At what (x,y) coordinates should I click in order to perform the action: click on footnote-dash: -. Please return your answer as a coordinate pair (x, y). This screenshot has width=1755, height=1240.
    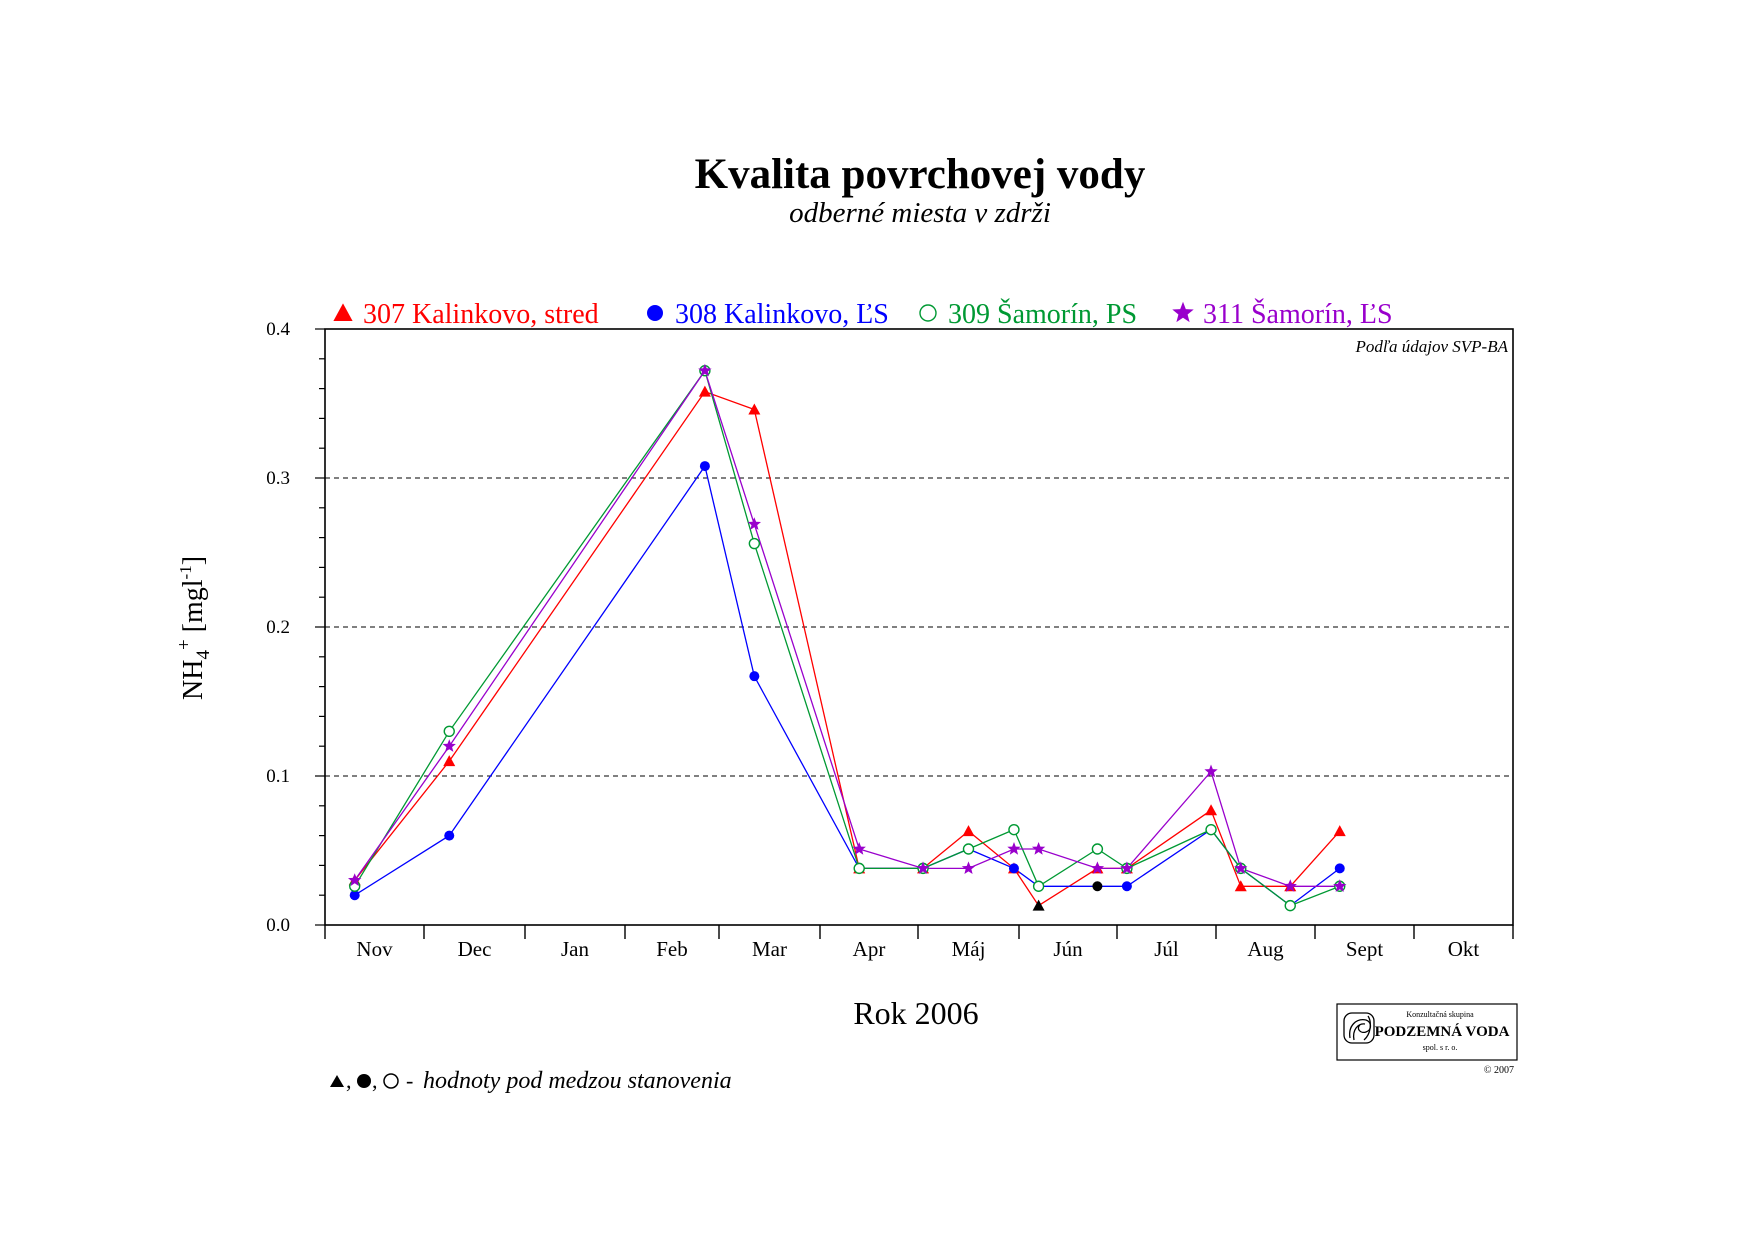
    Looking at the image, I should click on (409, 1080).